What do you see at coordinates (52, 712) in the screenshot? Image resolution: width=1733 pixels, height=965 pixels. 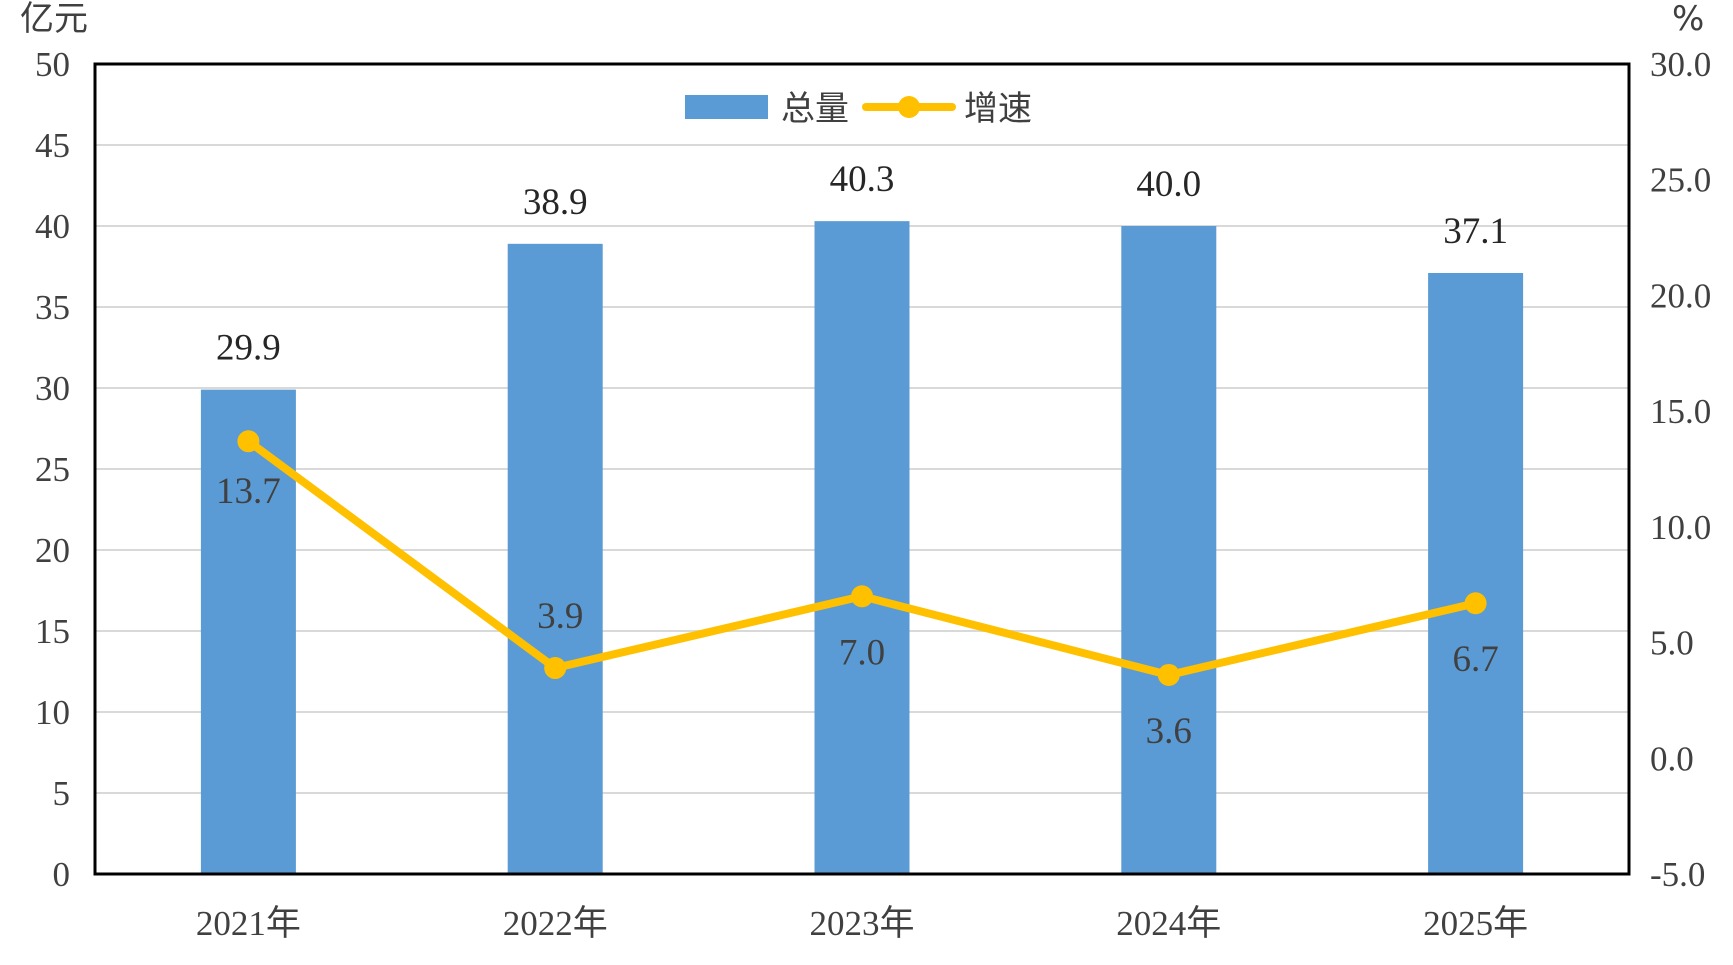 I see `y-left-tick-label: 10` at bounding box center [52, 712].